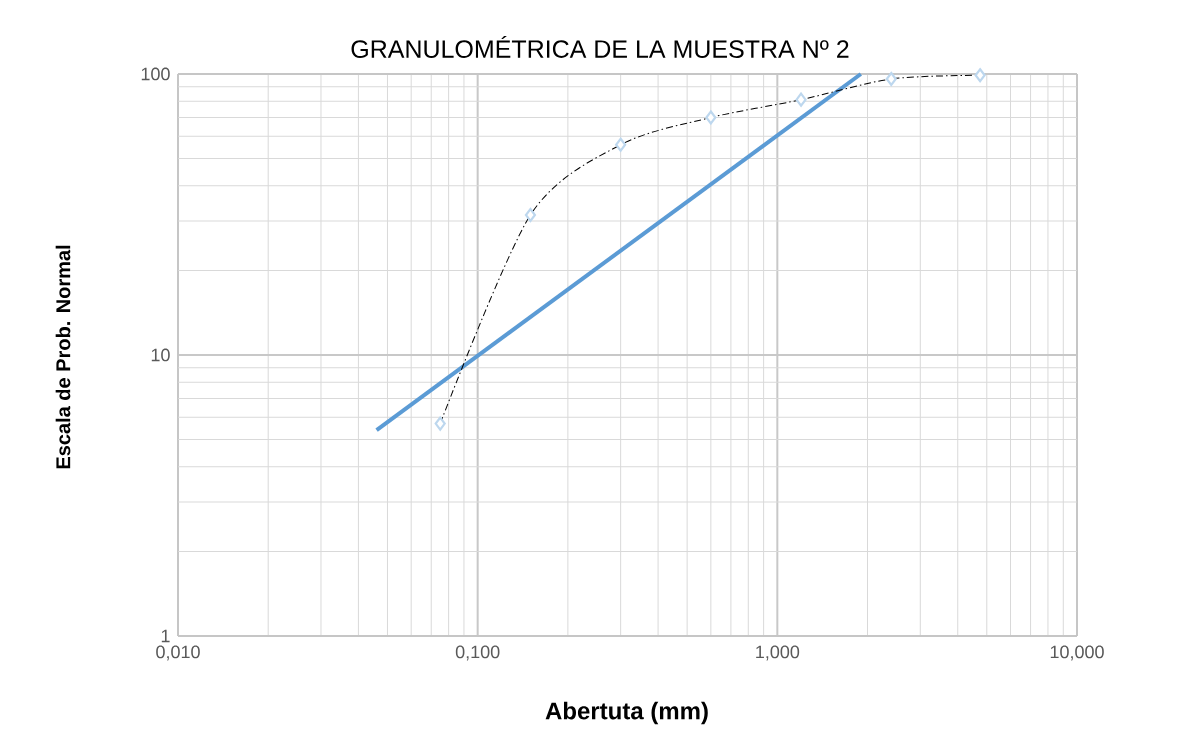  Describe the element at coordinates (63, 357) in the screenshot. I see `y-axis-title: Escala de Prob. Normal` at that location.